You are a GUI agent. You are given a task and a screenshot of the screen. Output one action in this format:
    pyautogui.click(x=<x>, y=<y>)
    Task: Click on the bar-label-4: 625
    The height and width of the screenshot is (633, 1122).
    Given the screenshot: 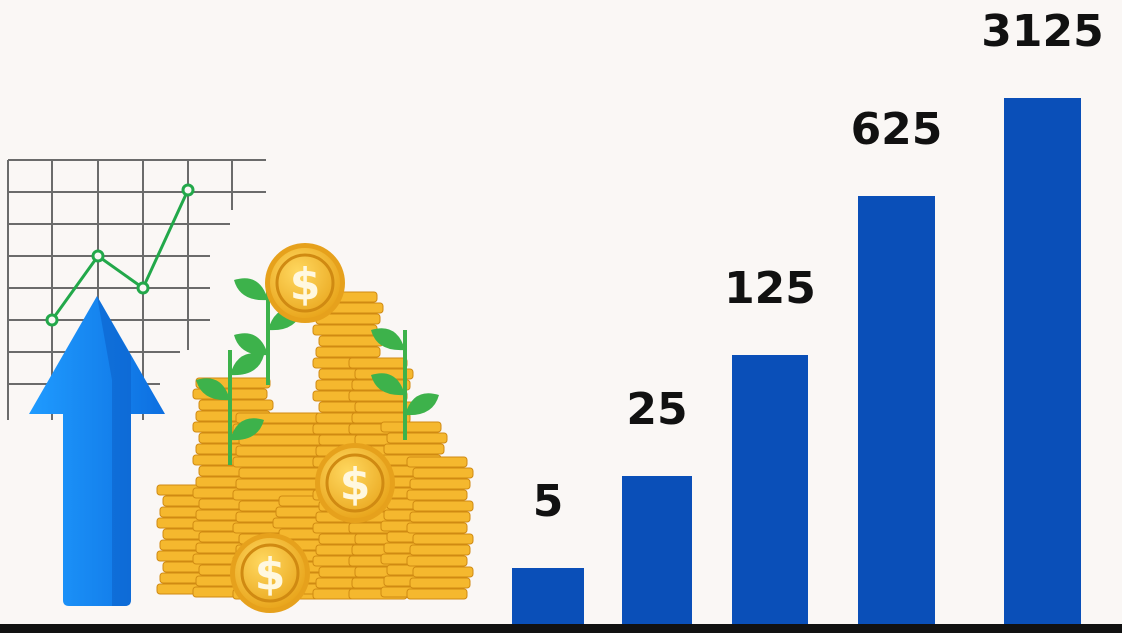 What is the action you would take?
    pyautogui.click(x=897, y=129)
    